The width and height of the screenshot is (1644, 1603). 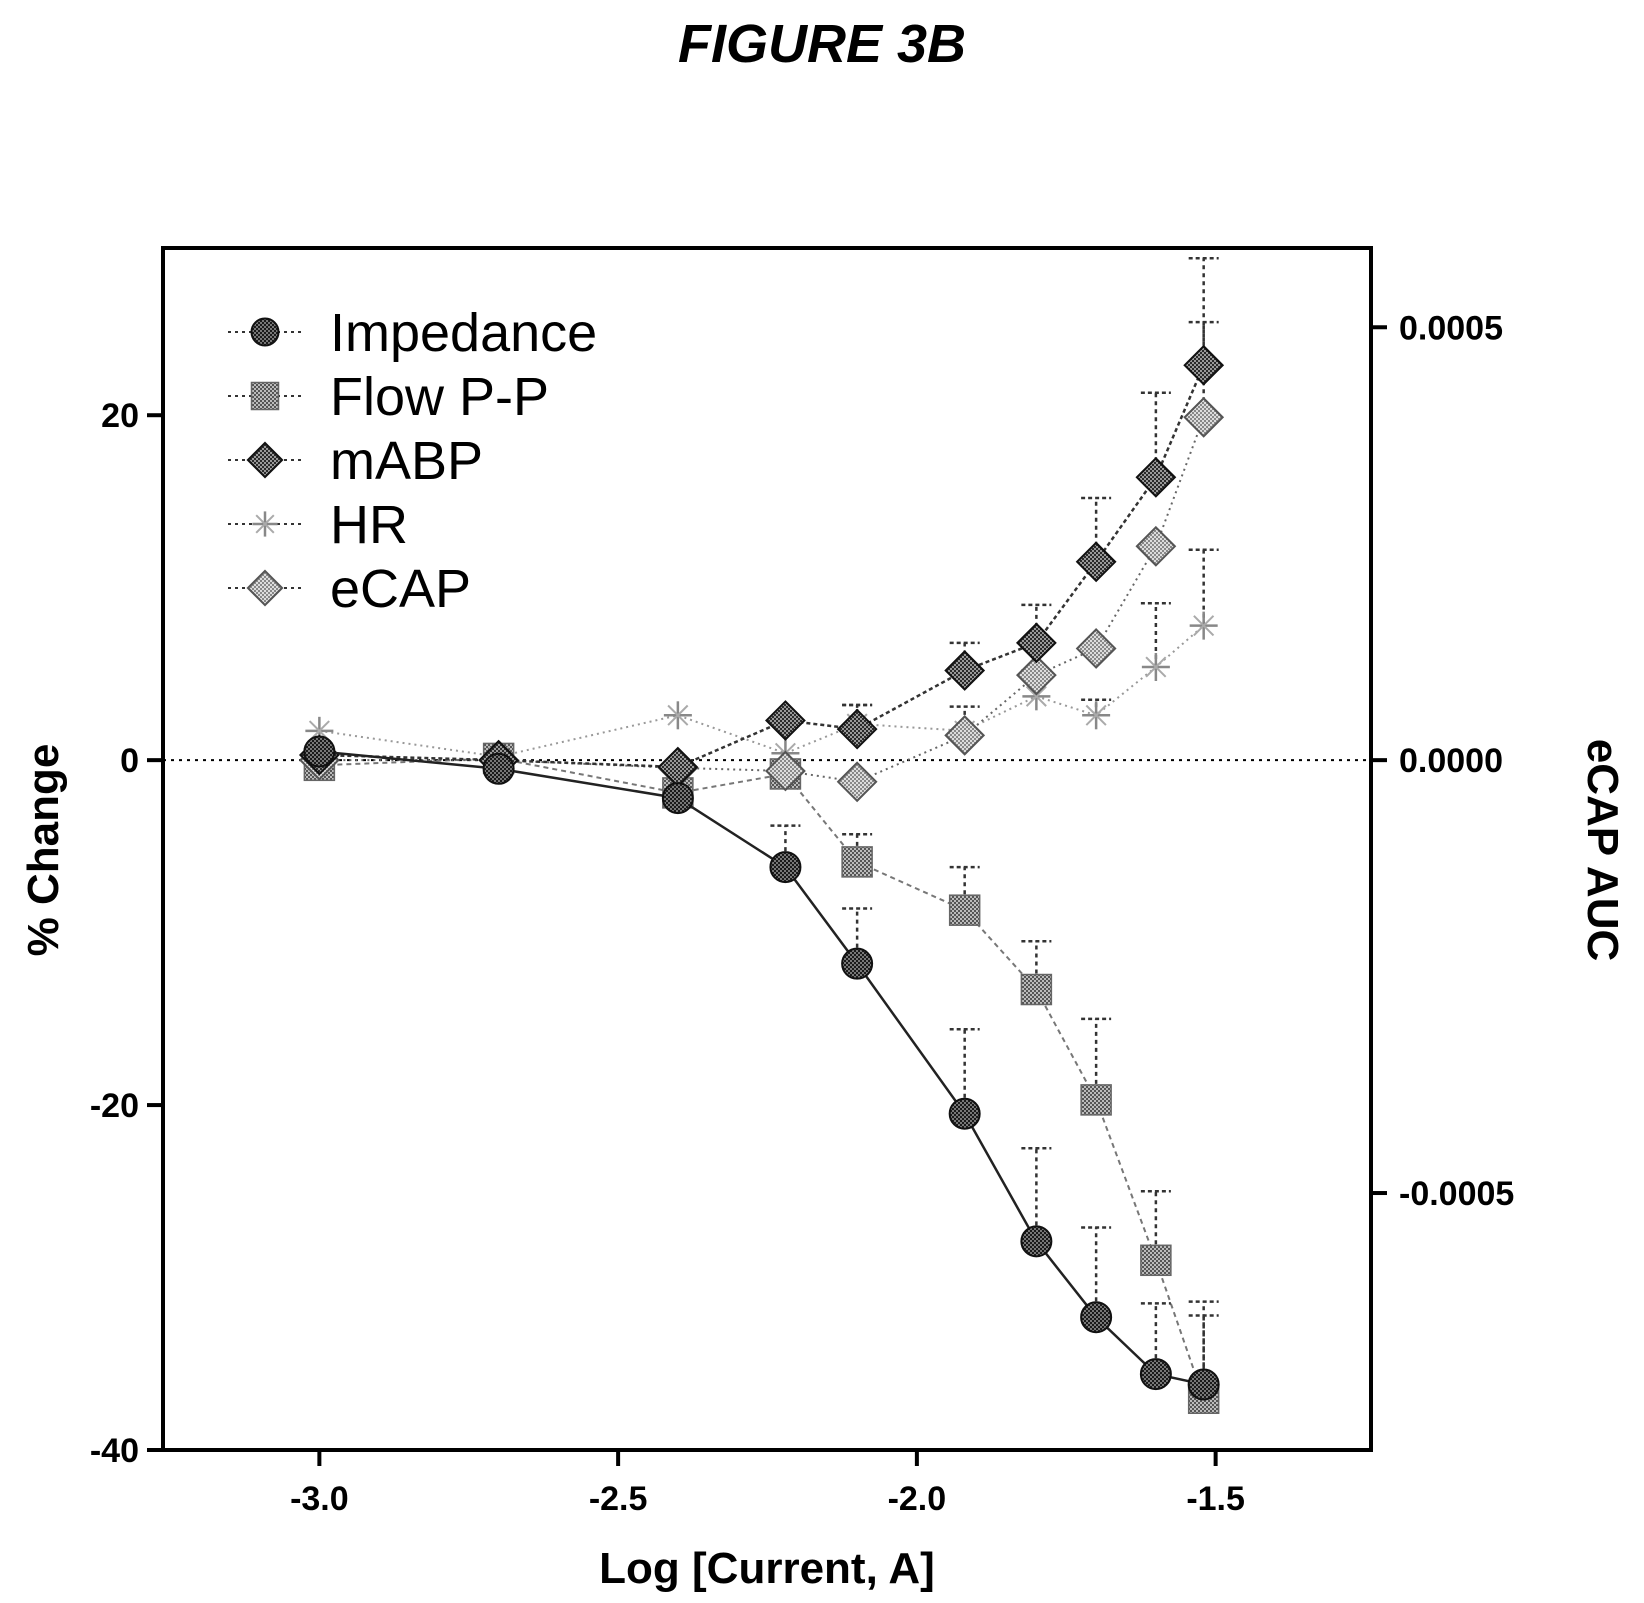 I want to click on legend-item-ecap: eCAP, so click(x=349, y=589).